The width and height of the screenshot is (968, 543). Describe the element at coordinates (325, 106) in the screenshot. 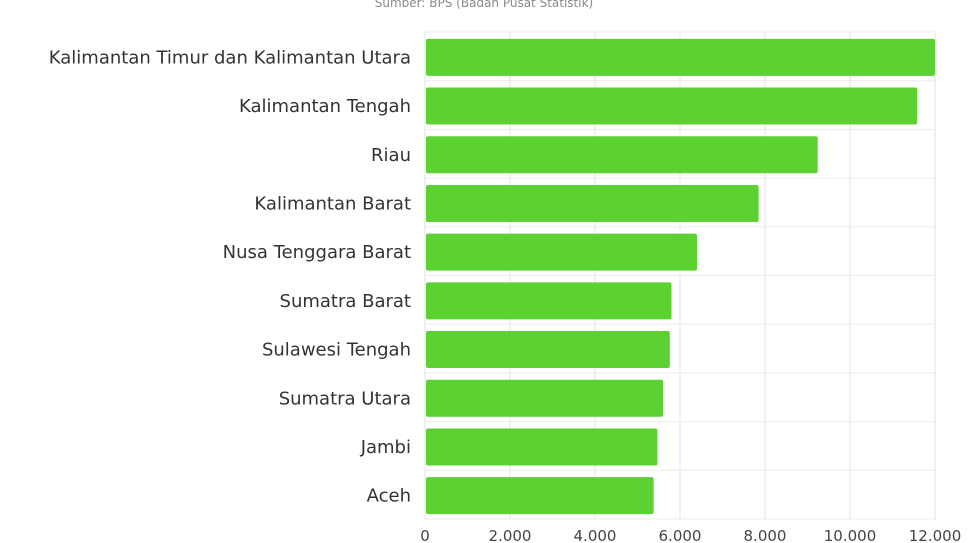

I see `category-label: Kalimantan Tengah` at that location.